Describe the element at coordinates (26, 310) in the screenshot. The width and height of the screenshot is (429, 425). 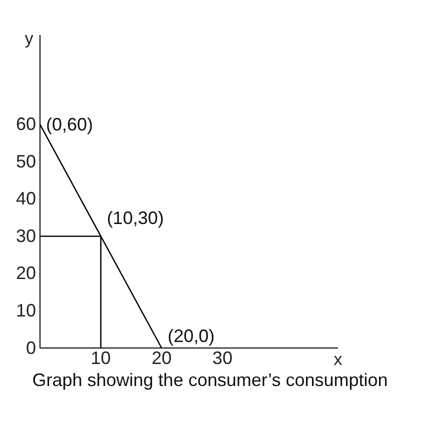
I see `y-tick-label: 10` at that location.